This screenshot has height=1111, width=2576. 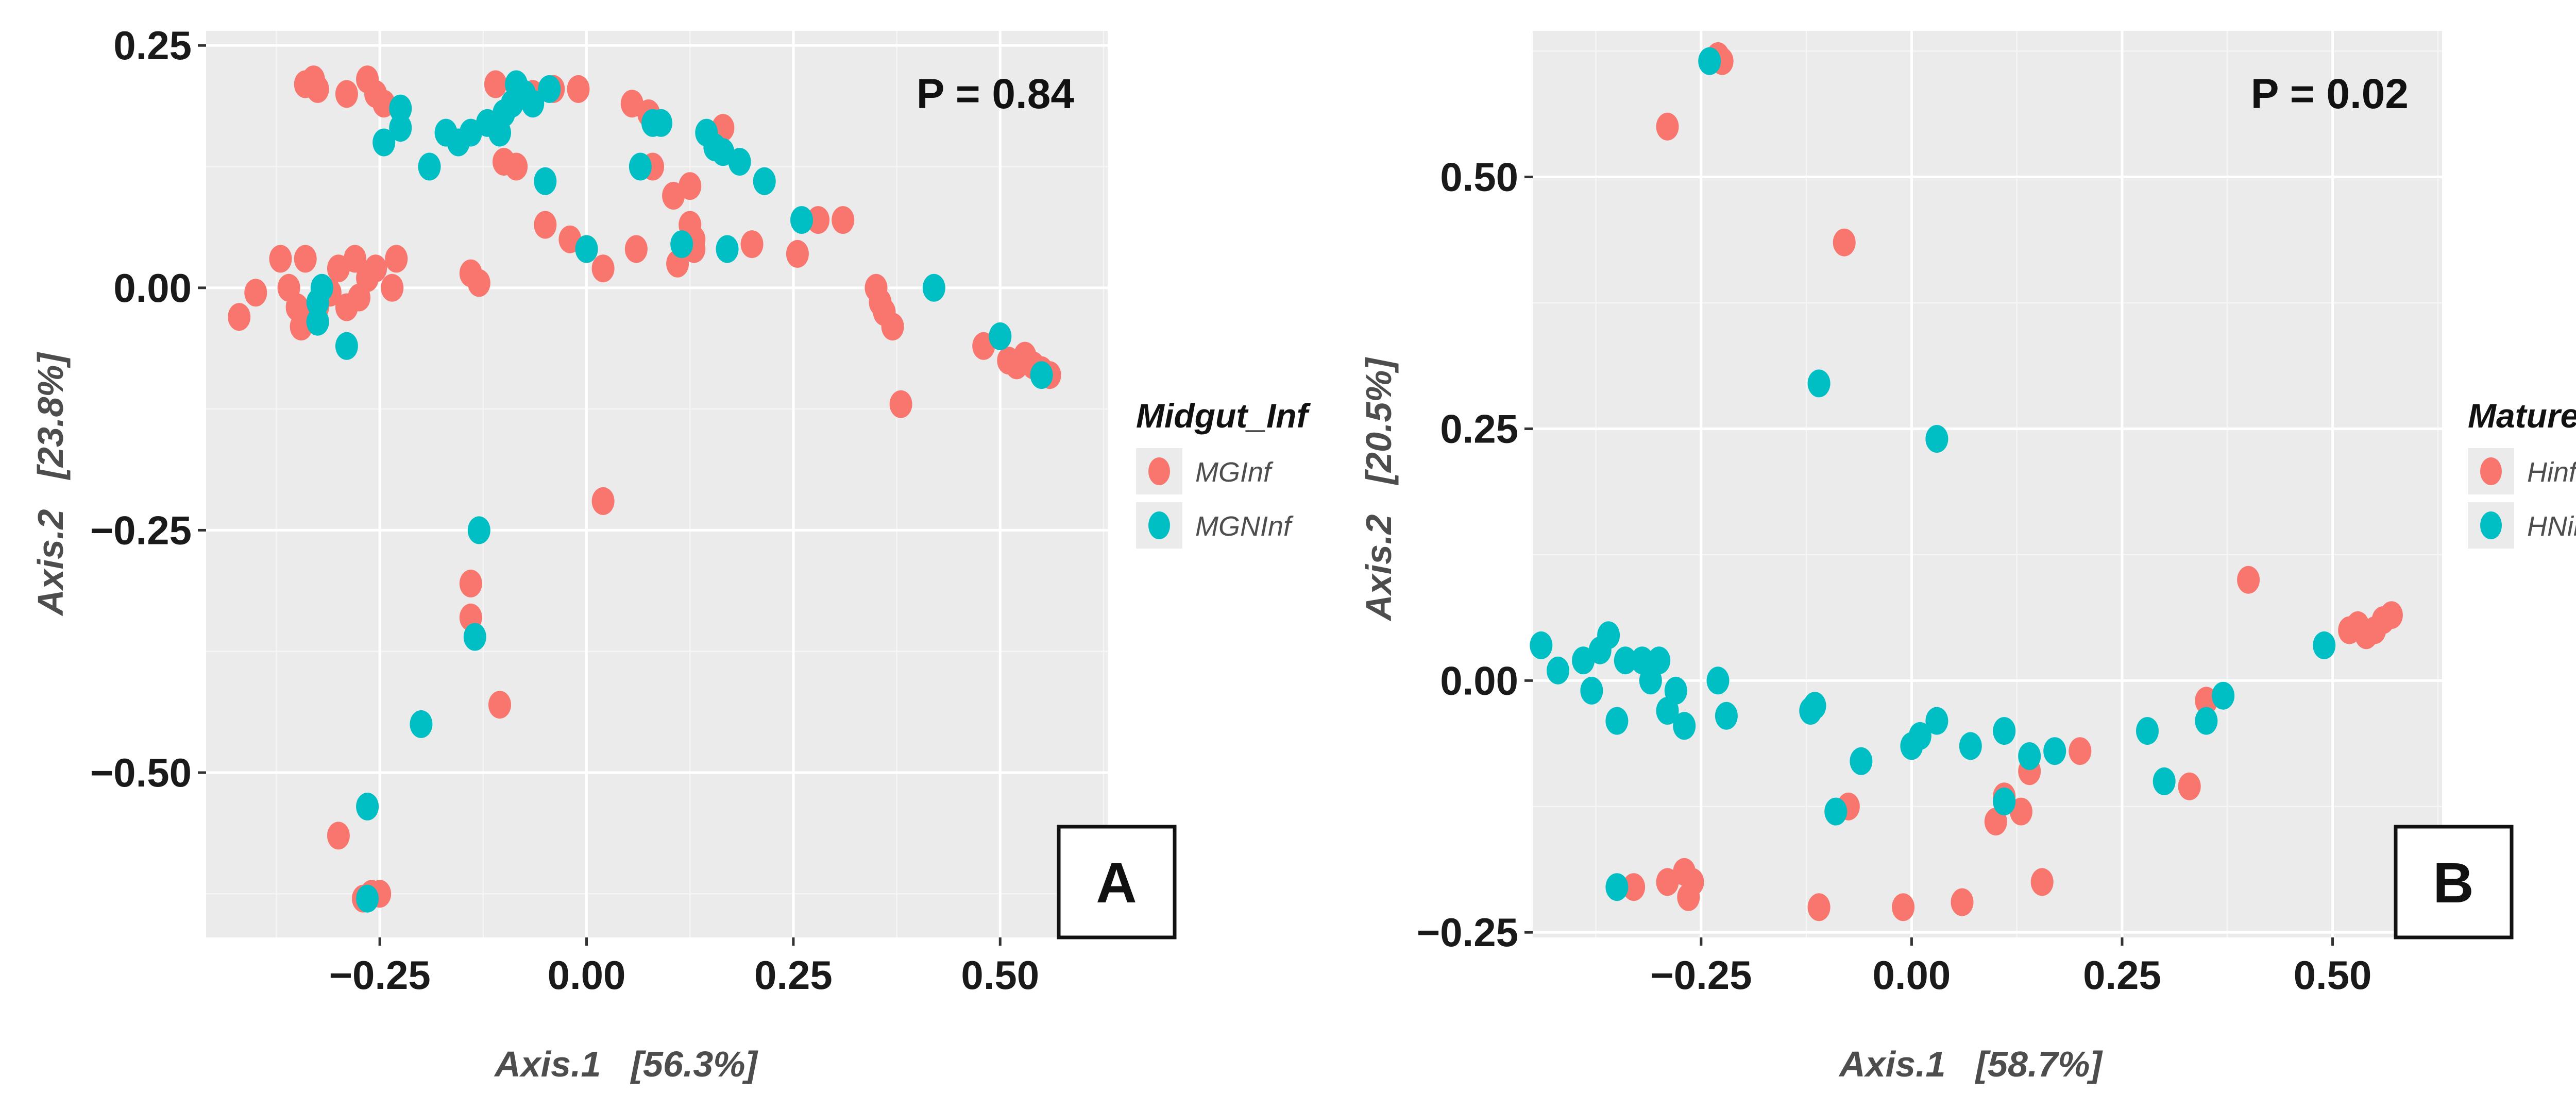 I want to click on panel-b-legend-marker-hninf, so click(x=2491, y=525).